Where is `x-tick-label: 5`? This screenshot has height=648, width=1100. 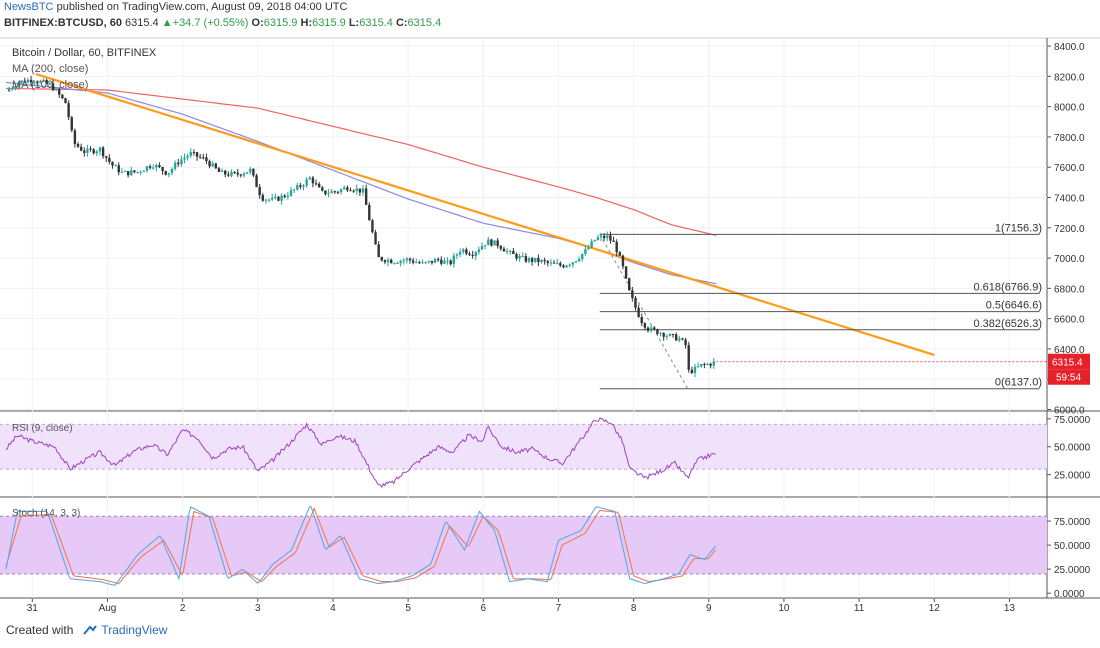 x-tick-label: 5 is located at coordinates (408, 608).